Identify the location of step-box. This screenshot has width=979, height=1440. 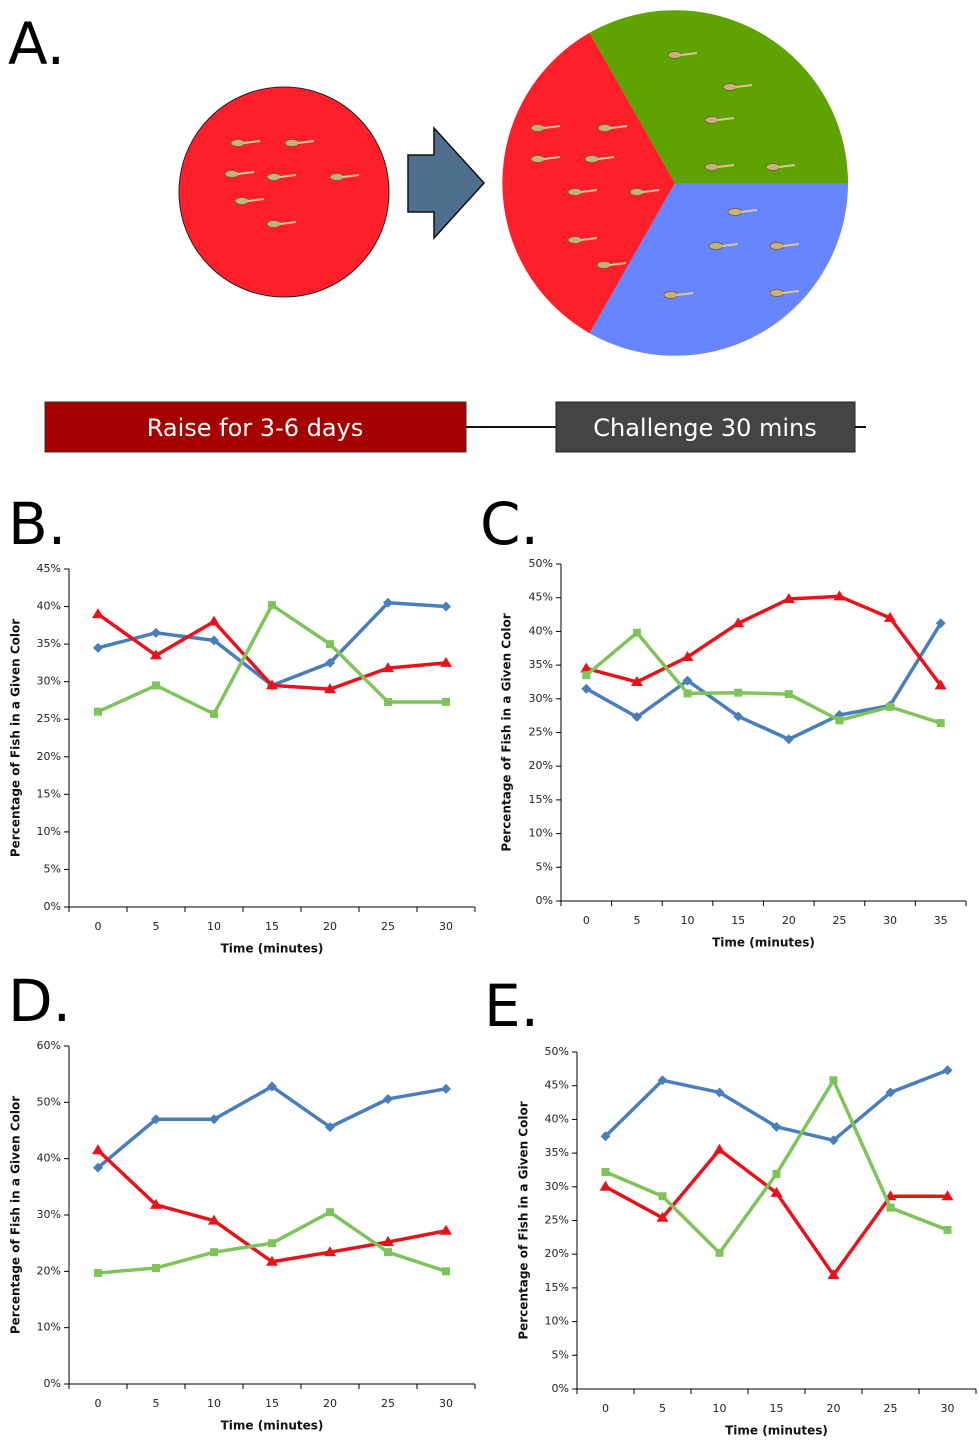
(705, 427).